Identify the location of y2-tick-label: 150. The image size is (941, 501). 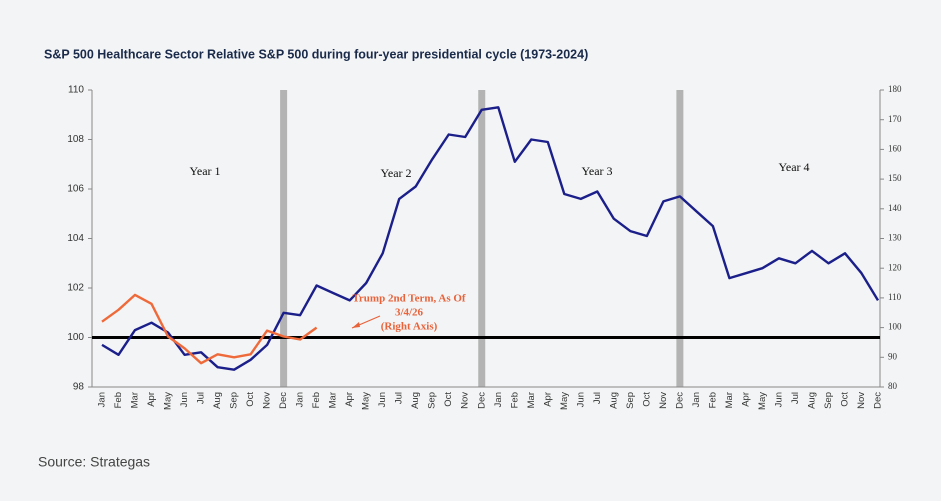
(895, 178).